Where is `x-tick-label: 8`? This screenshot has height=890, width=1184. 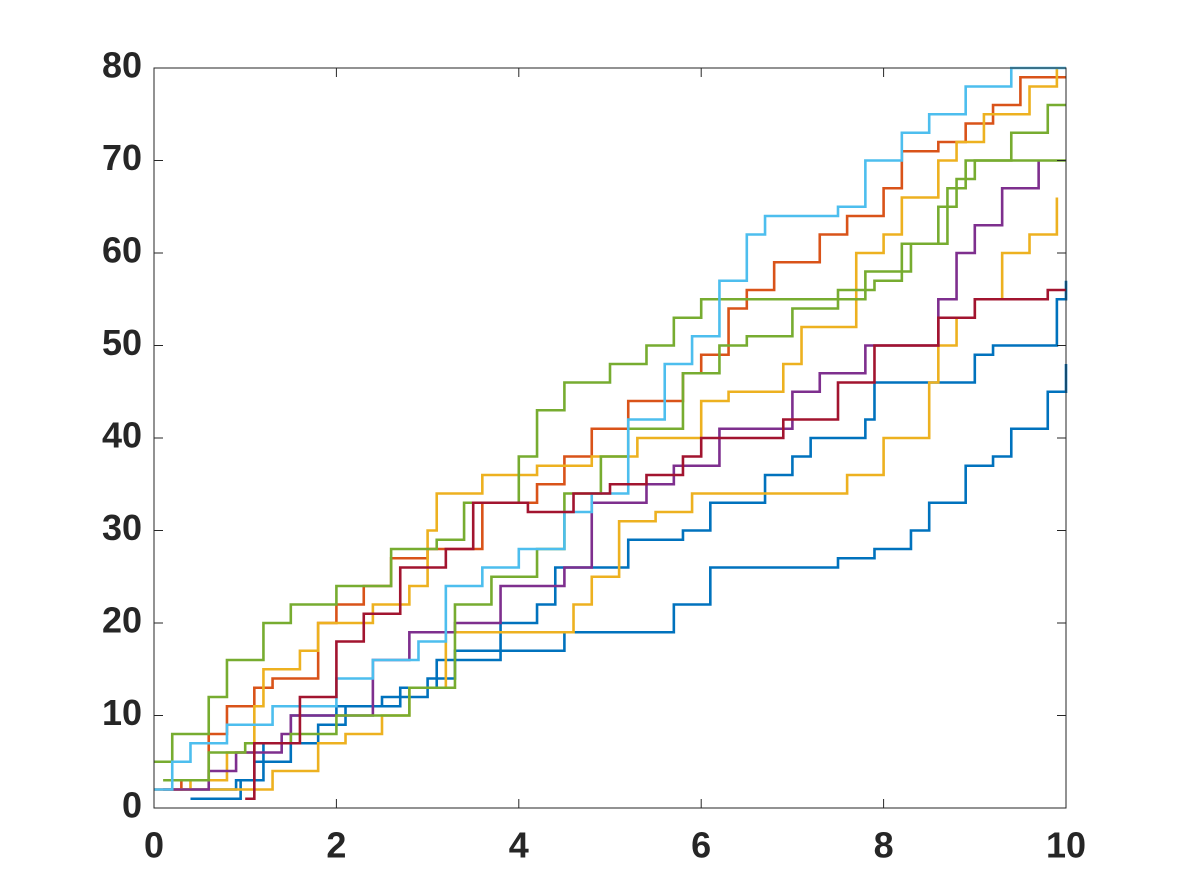 x-tick-label: 8 is located at coordinates (884, 845).